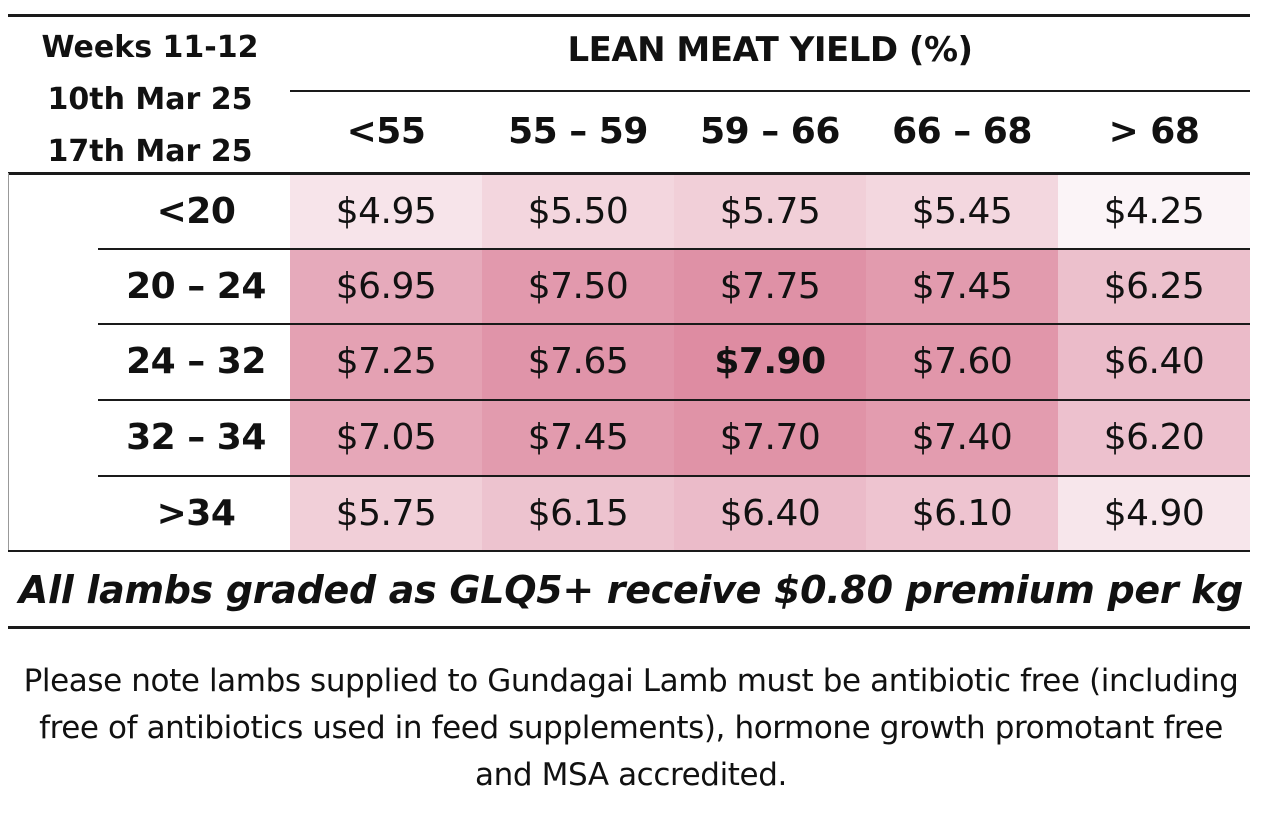 The width and height of the screenshot is (1262, 814). I want to click on column-header-lt55: <55, so click(386, 131).